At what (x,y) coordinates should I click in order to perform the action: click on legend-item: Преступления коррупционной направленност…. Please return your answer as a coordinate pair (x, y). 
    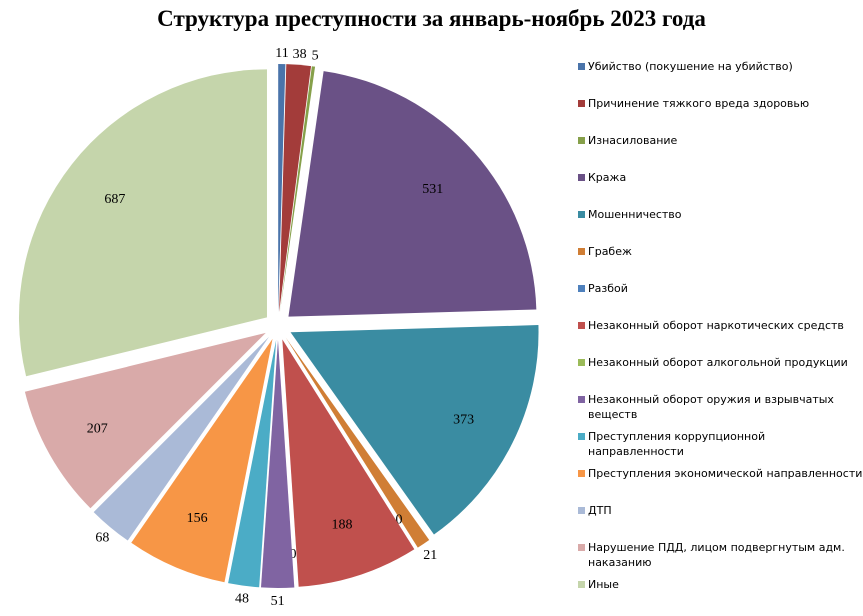
    Looking at the image, I should click on (720, 444).